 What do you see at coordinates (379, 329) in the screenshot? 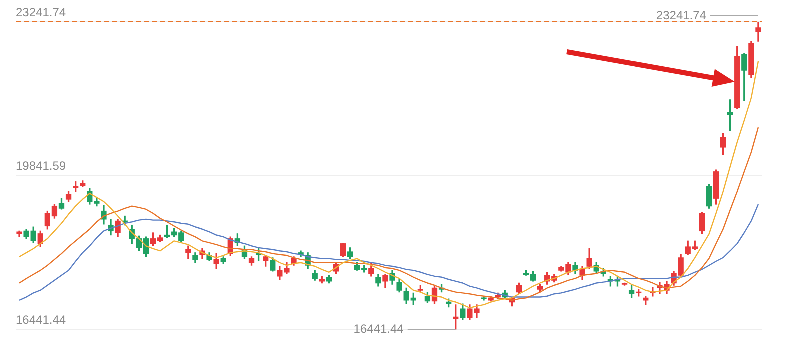
I see `annotation: 16441.44` at bounding box center [379, 329].